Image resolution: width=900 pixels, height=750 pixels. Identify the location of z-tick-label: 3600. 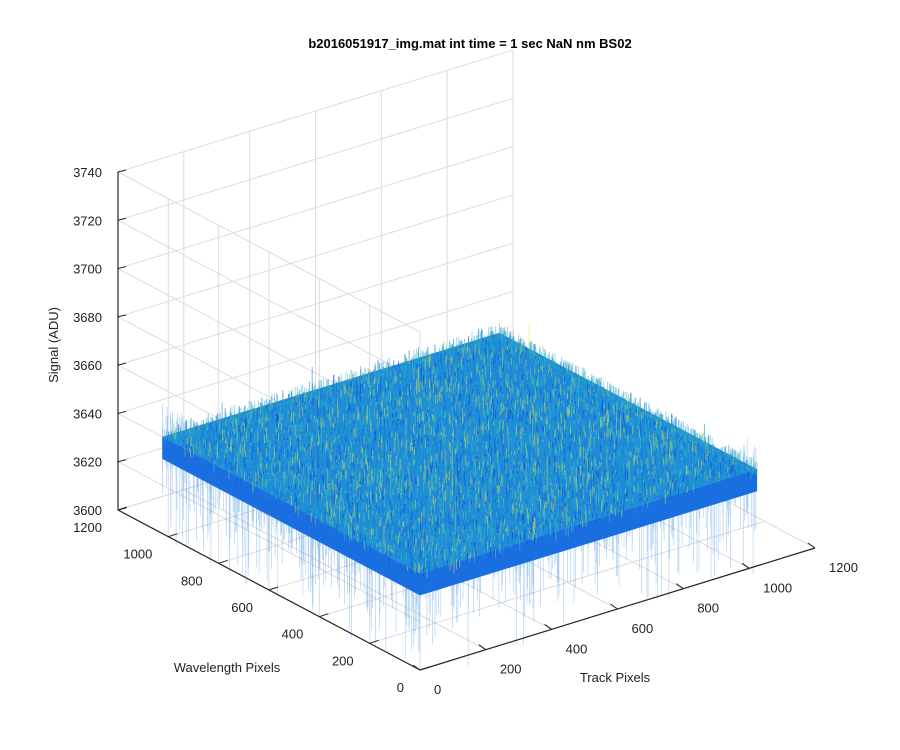
(87, 510).